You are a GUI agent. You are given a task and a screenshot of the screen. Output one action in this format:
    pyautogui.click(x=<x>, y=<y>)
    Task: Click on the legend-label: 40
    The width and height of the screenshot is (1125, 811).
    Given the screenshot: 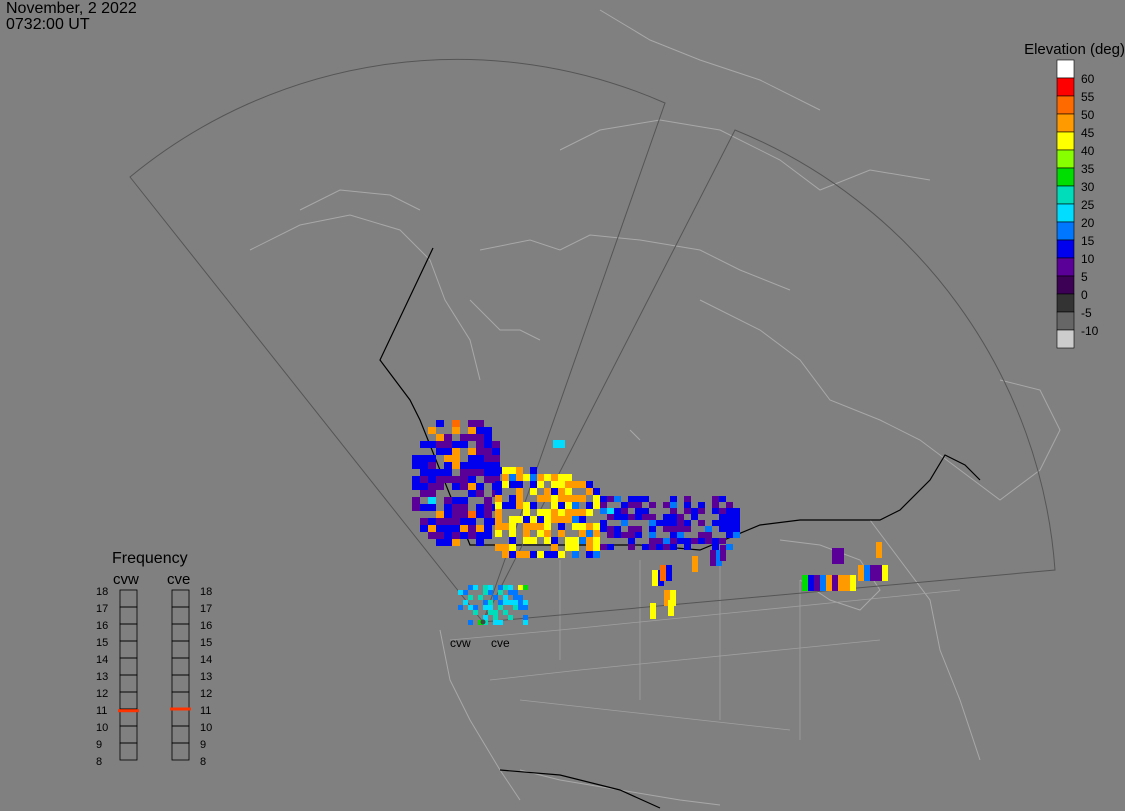 What is the action you would take?
    pyautogui.click(x=1088, y=151)
    